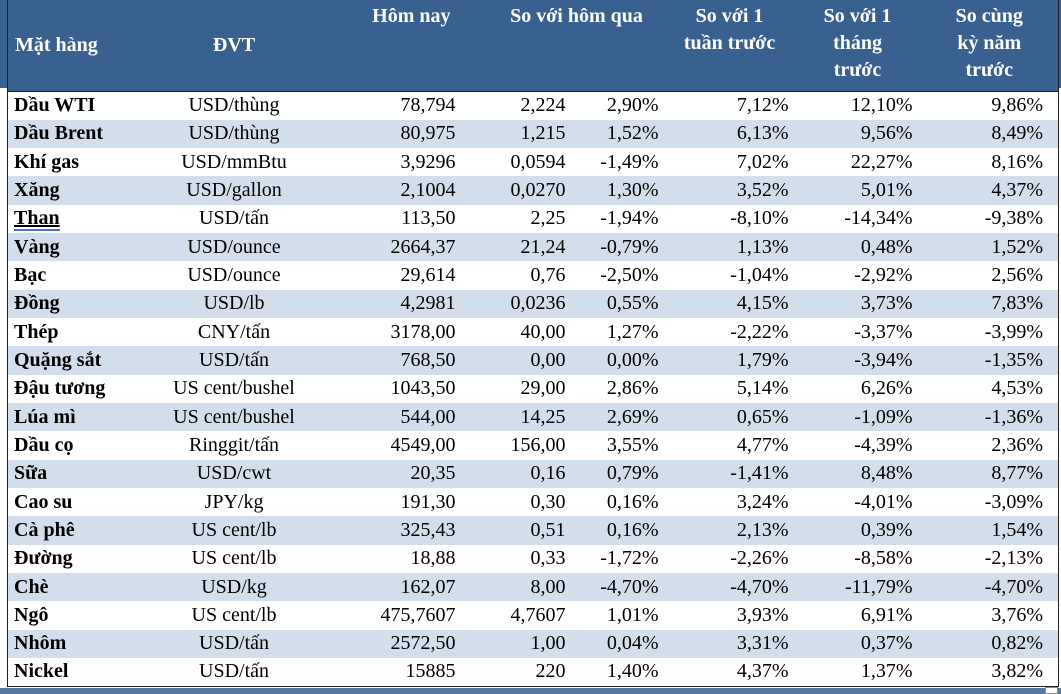 This screenshot has height=694, width=1061. Describe the element at coordinates (989, 43) in the screenshot. I see `col-header-vs-year-label: So cùng kỳ năm trước` at that location.